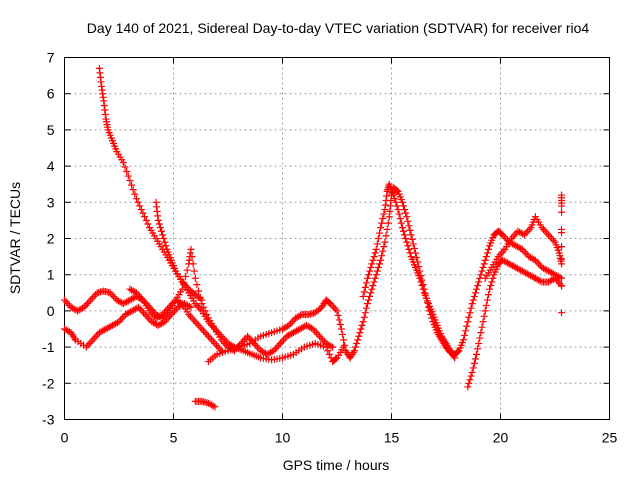  I want to click on y-tick-label: 4, so click(51, 166).